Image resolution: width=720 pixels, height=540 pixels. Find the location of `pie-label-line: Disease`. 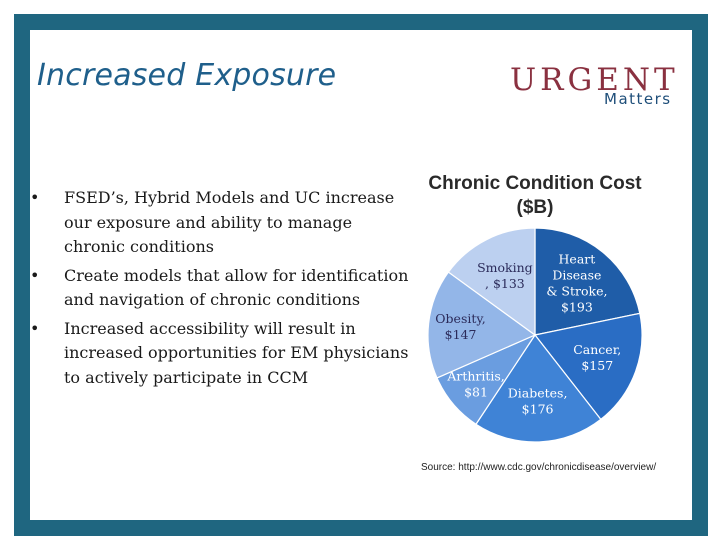

pie-label-line: Disease is located at coordinates (576, 275).